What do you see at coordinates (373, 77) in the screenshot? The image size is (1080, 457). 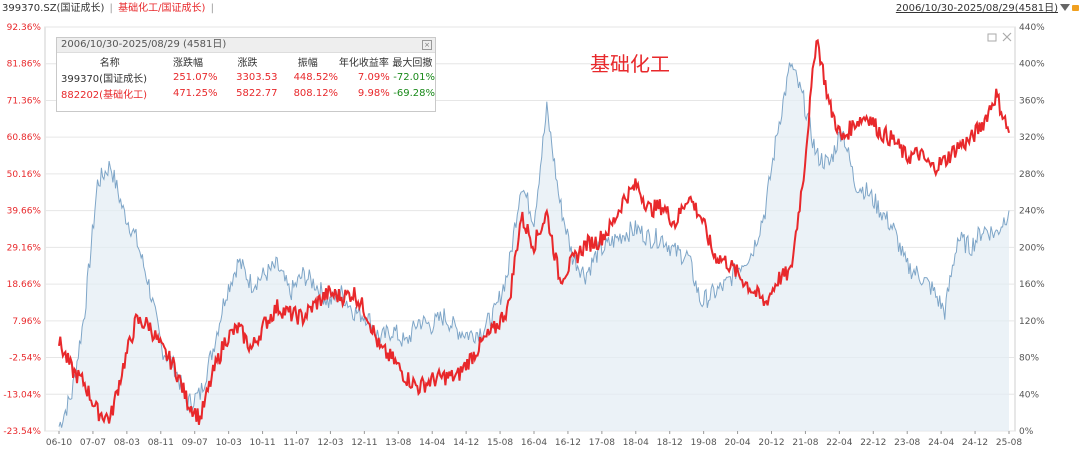 I see `row-annual: 7.09%` at bounding box center [373, 77].